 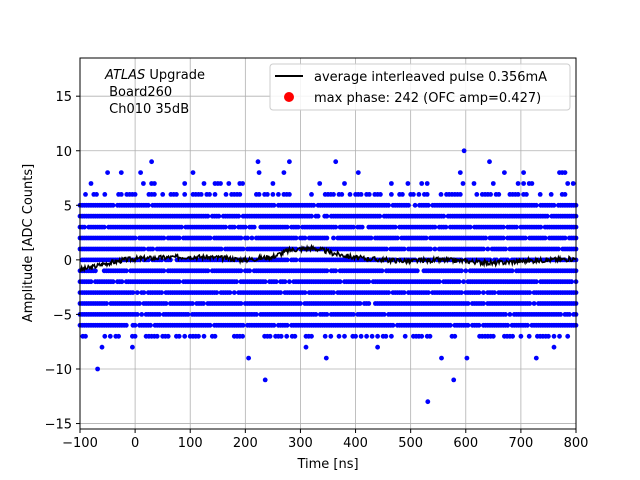 I want to click on y-tick-label: 0, so click(x=68, y=261).